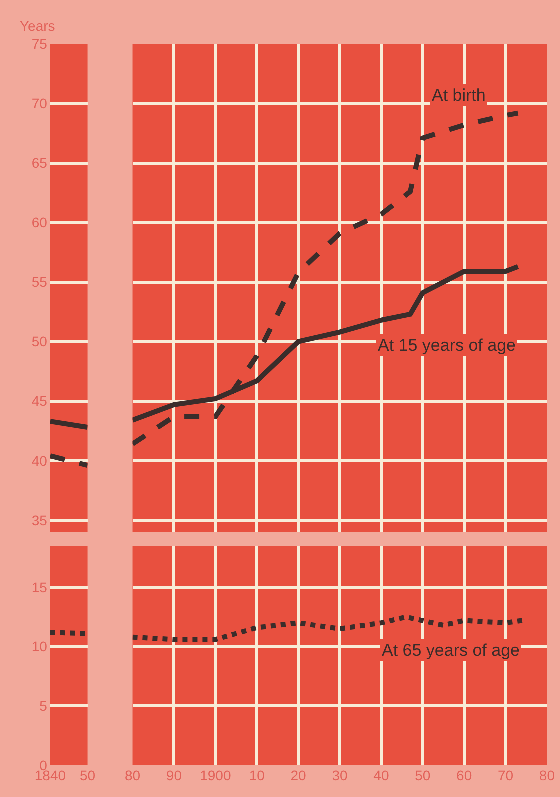  What do you see at coordinates (40, 222) in the screenshot?
I see `y-tick-label: 60` at bounding box center [40, 222].